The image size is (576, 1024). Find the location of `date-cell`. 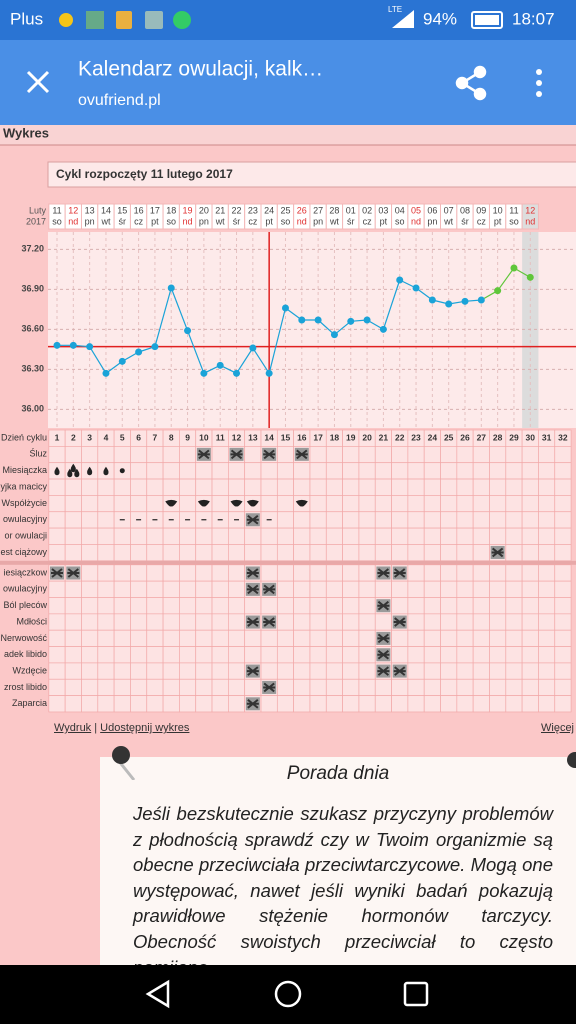

date-cell is located at coordinates (530, 216).